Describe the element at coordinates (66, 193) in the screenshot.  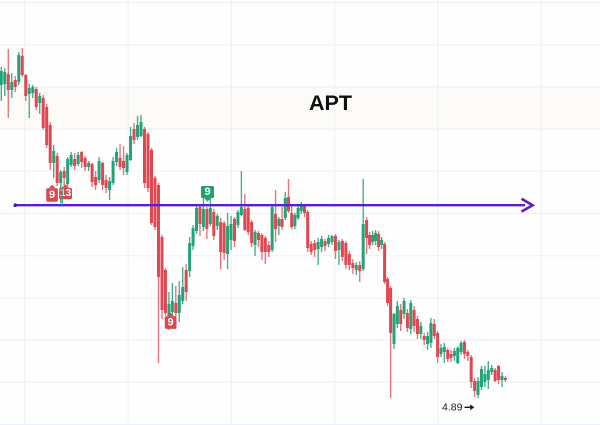
I see `svg-text: 13` at that location.